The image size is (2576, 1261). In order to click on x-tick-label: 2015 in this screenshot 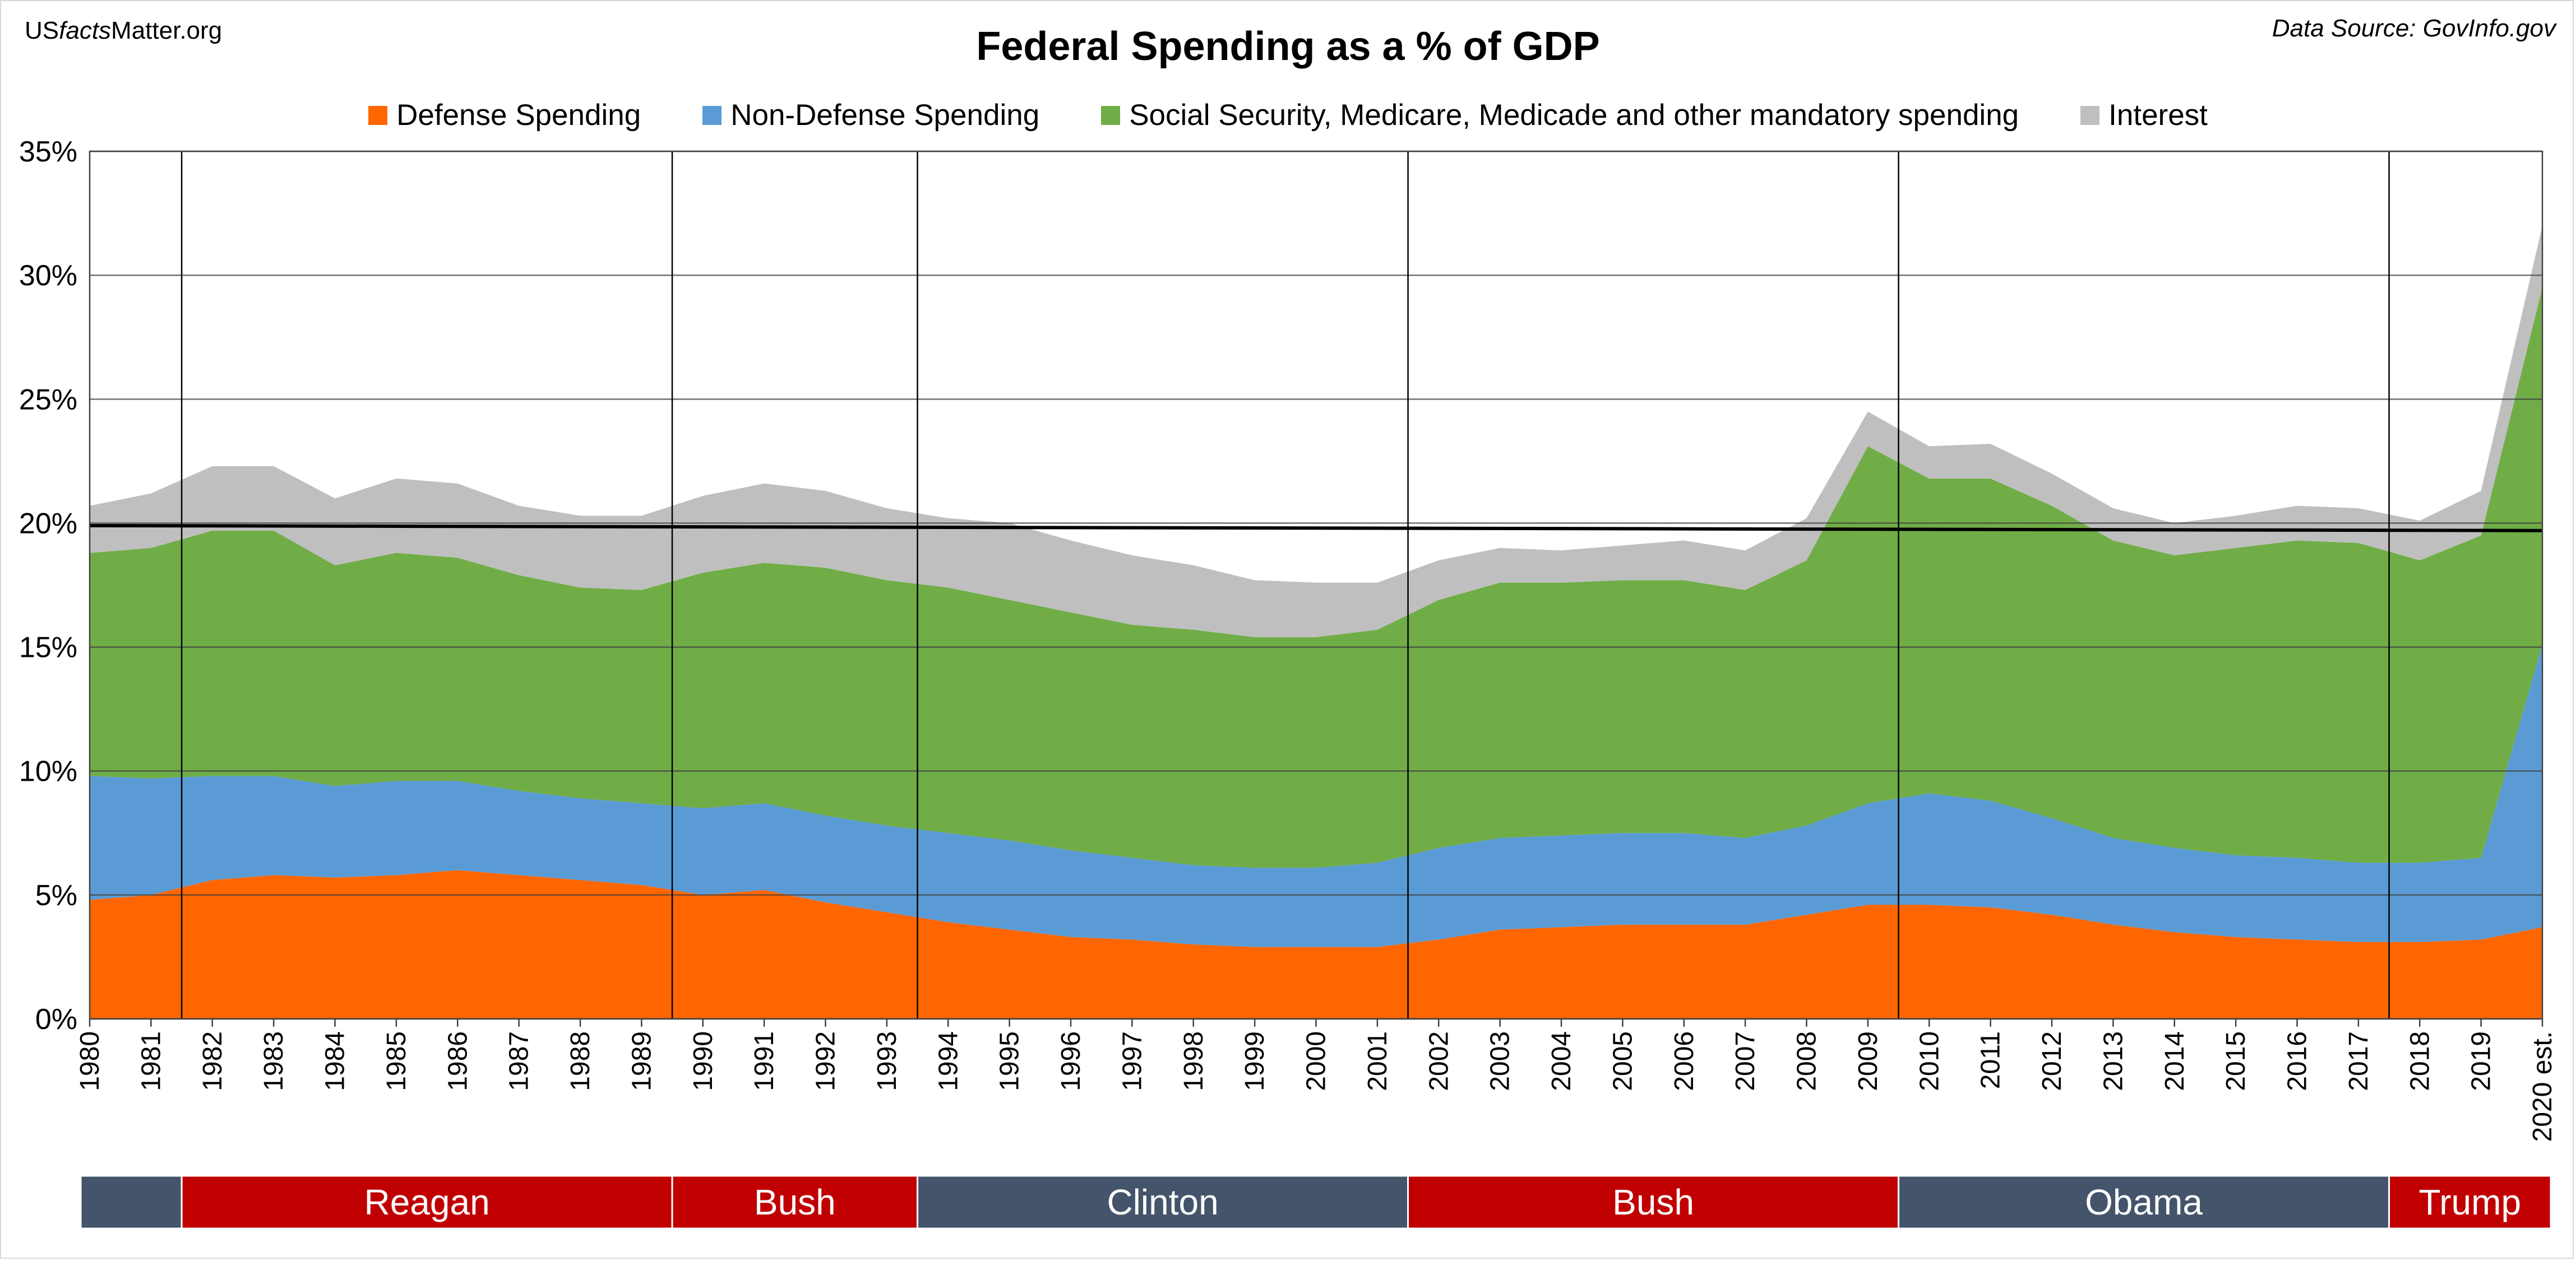, I will do `click(2236, 1061)`.